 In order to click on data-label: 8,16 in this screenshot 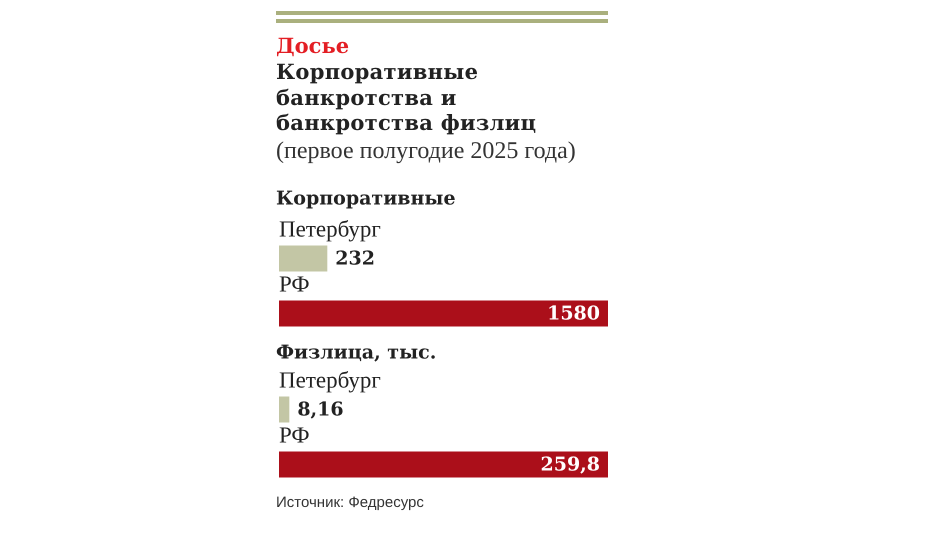, I will do `click(320, 409)`.